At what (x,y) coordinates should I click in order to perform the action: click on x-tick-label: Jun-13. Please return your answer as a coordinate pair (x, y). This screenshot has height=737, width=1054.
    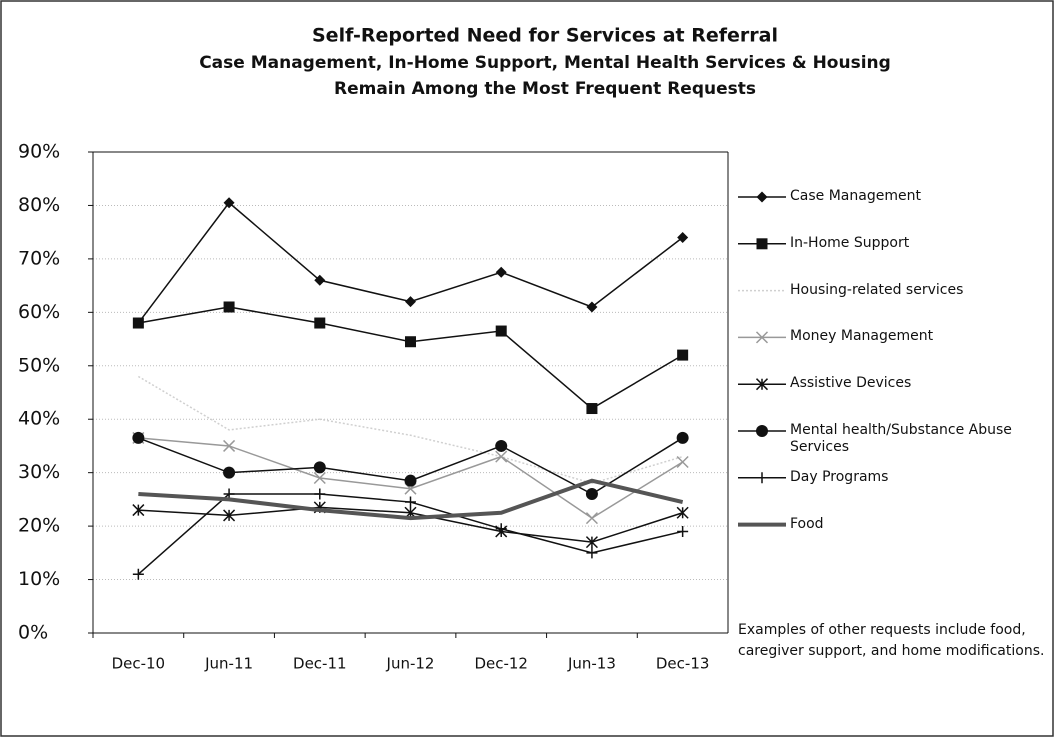
    Looking at the image, I should click on (591, 664).